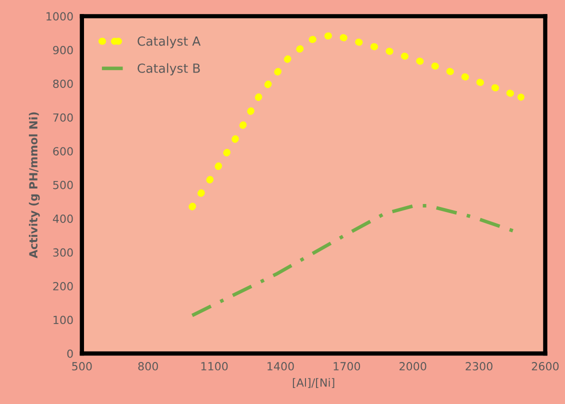  I want to click on y-tick-label: 300, so click(63, 252).